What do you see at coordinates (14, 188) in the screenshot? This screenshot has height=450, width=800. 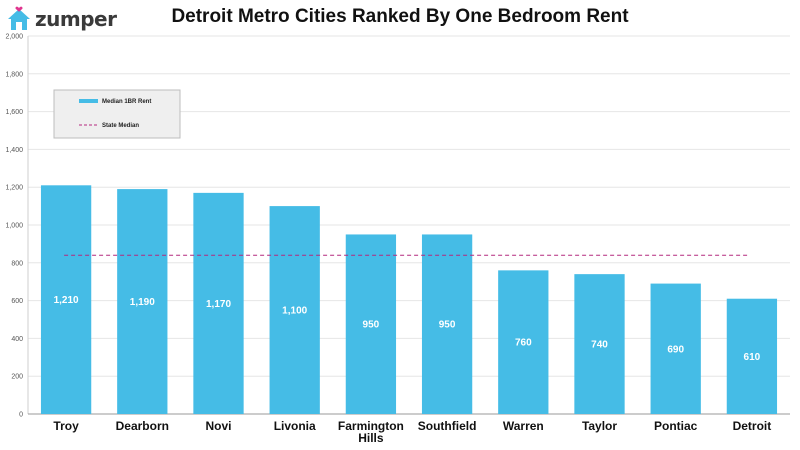 I see `y-tick-label: 1,200` at bounding box center [14, 188].